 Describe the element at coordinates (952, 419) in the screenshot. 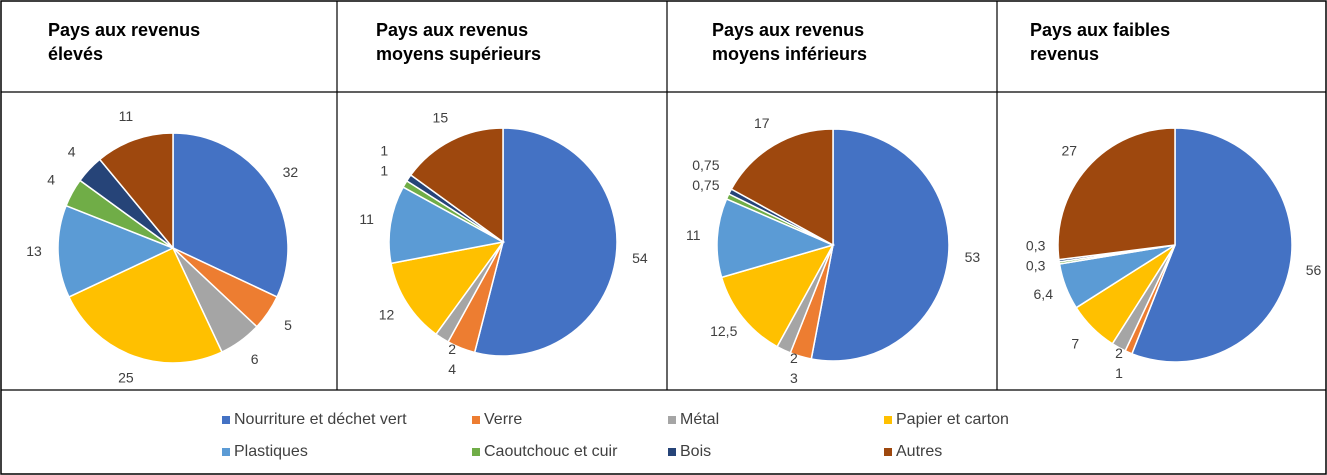

I see `legend-label: Papier et carton` at that location.